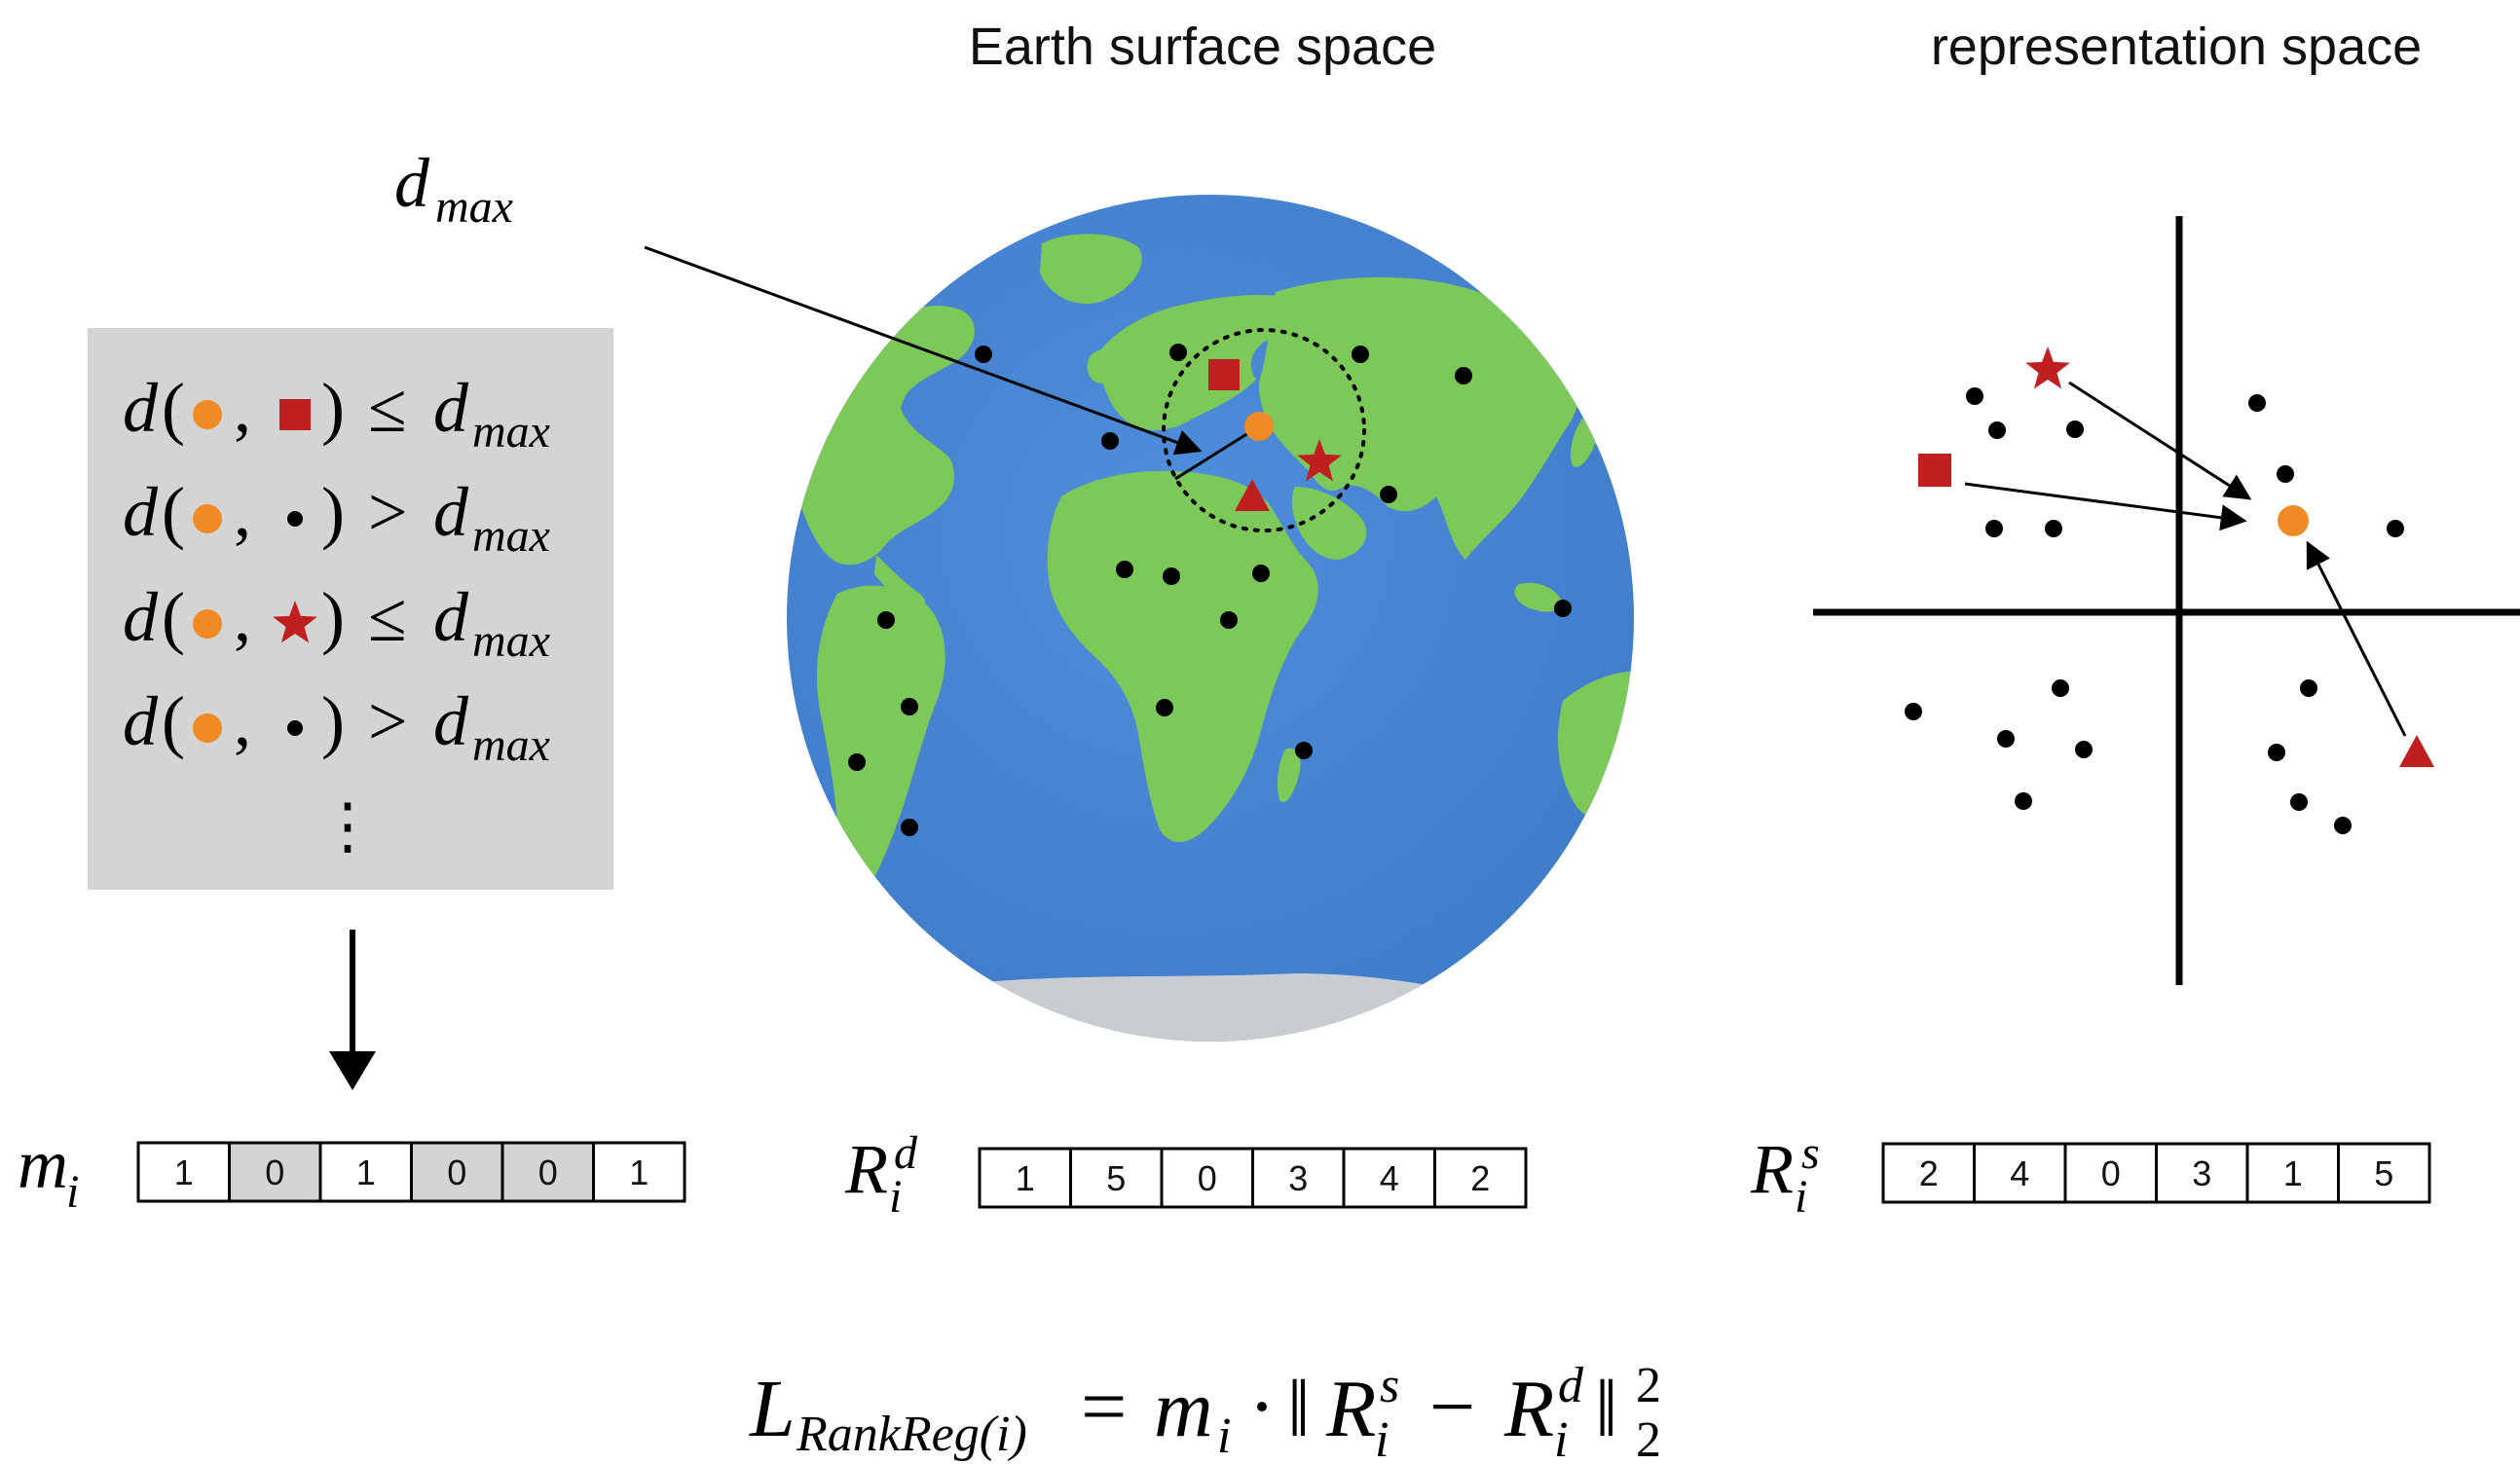  What do you see at coordinates (1183, 1409) in the screenshot?
I see `formula-m: m` at bounding box center [1183, 1409].